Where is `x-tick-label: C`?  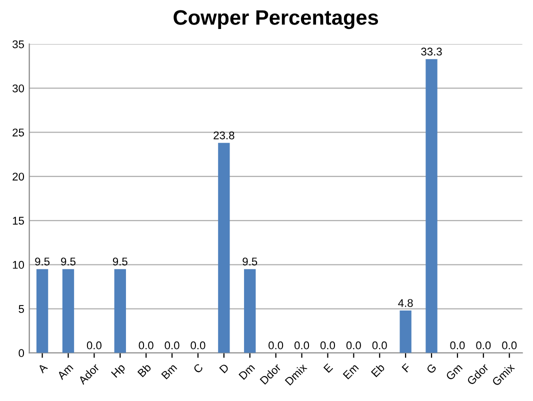 x-tick-label: C is located at coordinates (198, 368).